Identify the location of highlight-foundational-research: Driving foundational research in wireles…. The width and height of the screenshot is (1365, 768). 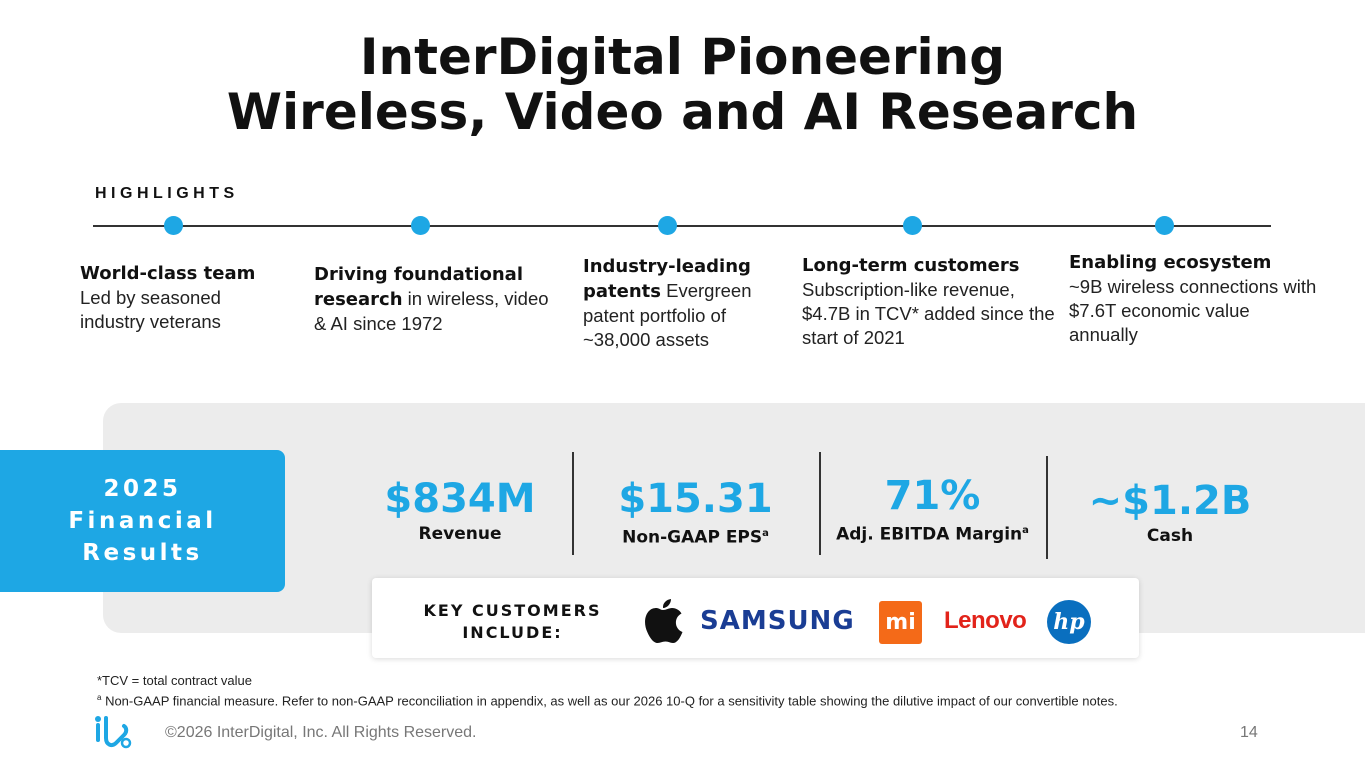
(431, 299).